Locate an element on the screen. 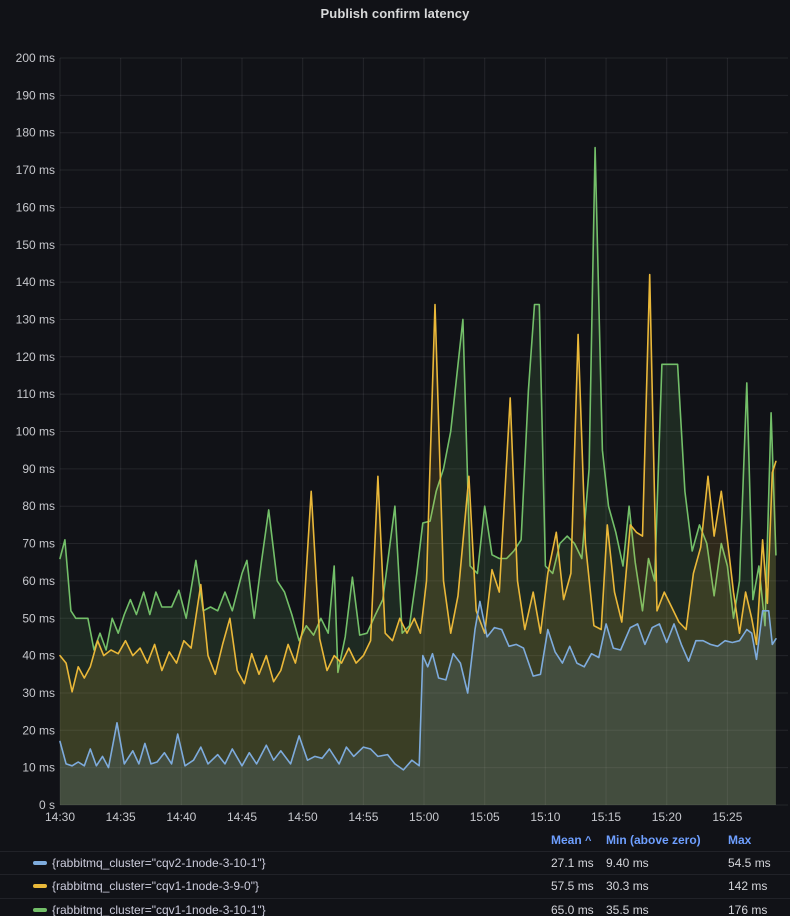 The image size is (790, 916). series-name: {rabbitmq_cluster="cqv1-1node-3-10-1"} is located at coordinates (159, 909).